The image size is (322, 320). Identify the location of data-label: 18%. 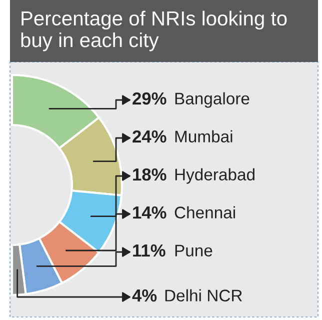
(149, 174).